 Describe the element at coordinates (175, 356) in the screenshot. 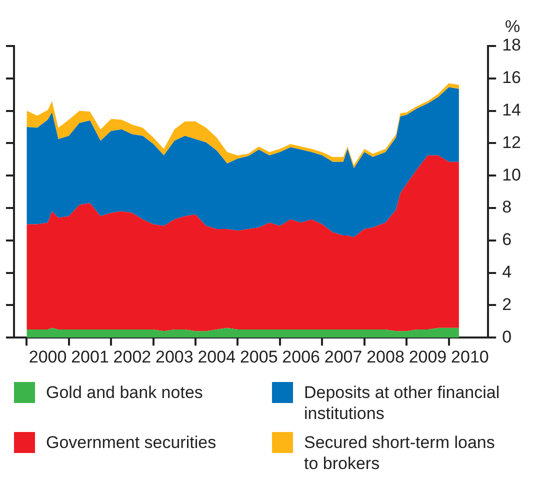

I see `x-tick-label: 2003` at that location.